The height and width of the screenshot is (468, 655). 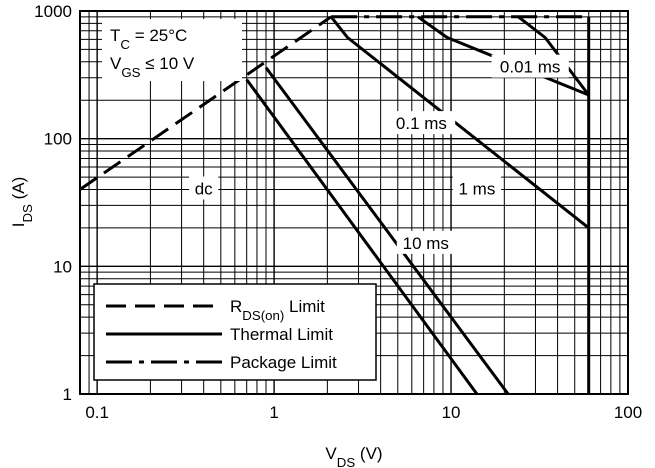 What do you see at coordinates (628, 412) in the screenshot?
I see `x-tick-label: 100` at bounding box center [628, 412].